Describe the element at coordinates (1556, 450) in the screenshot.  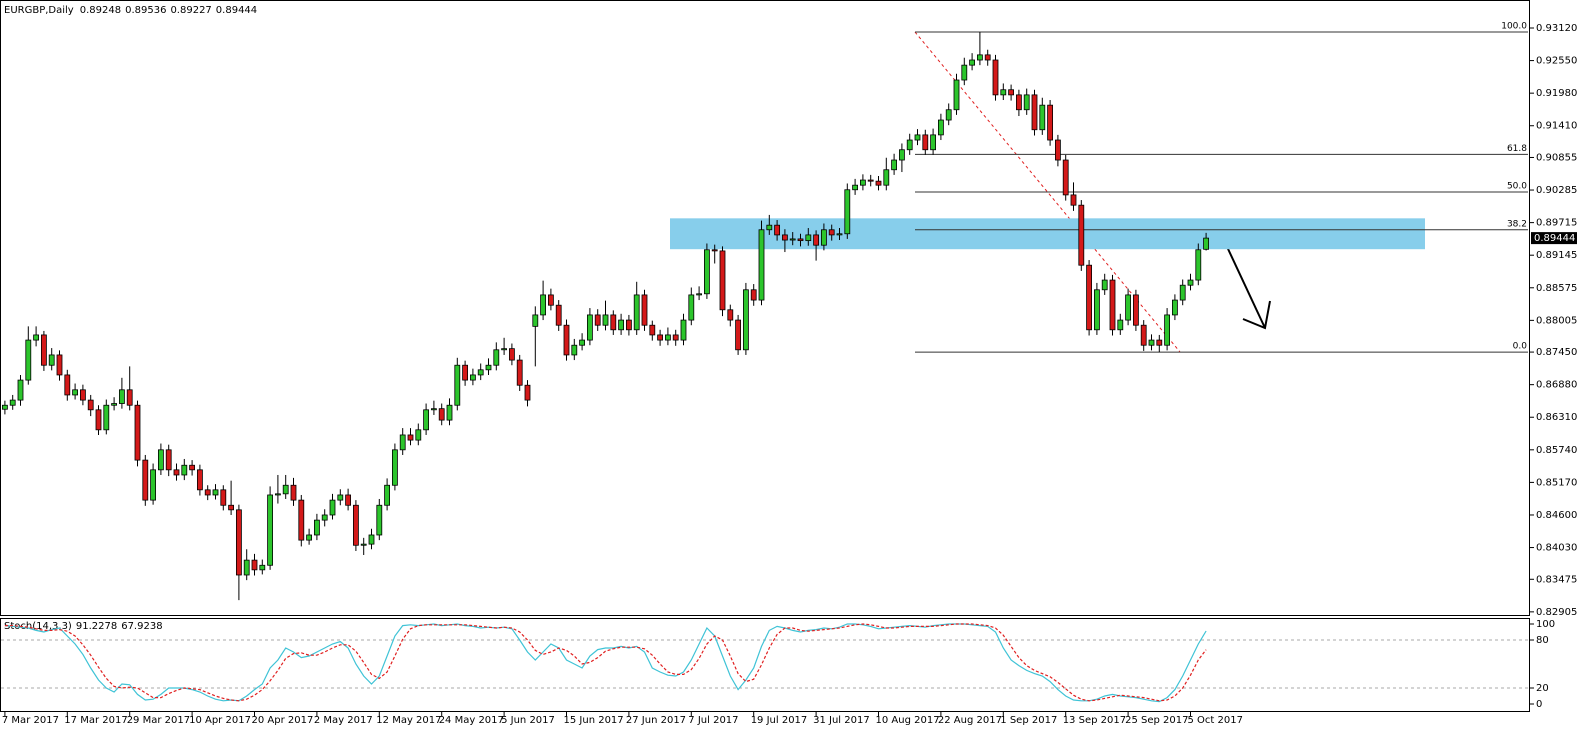
I see `y-tick-label: 0.85740` at that location.